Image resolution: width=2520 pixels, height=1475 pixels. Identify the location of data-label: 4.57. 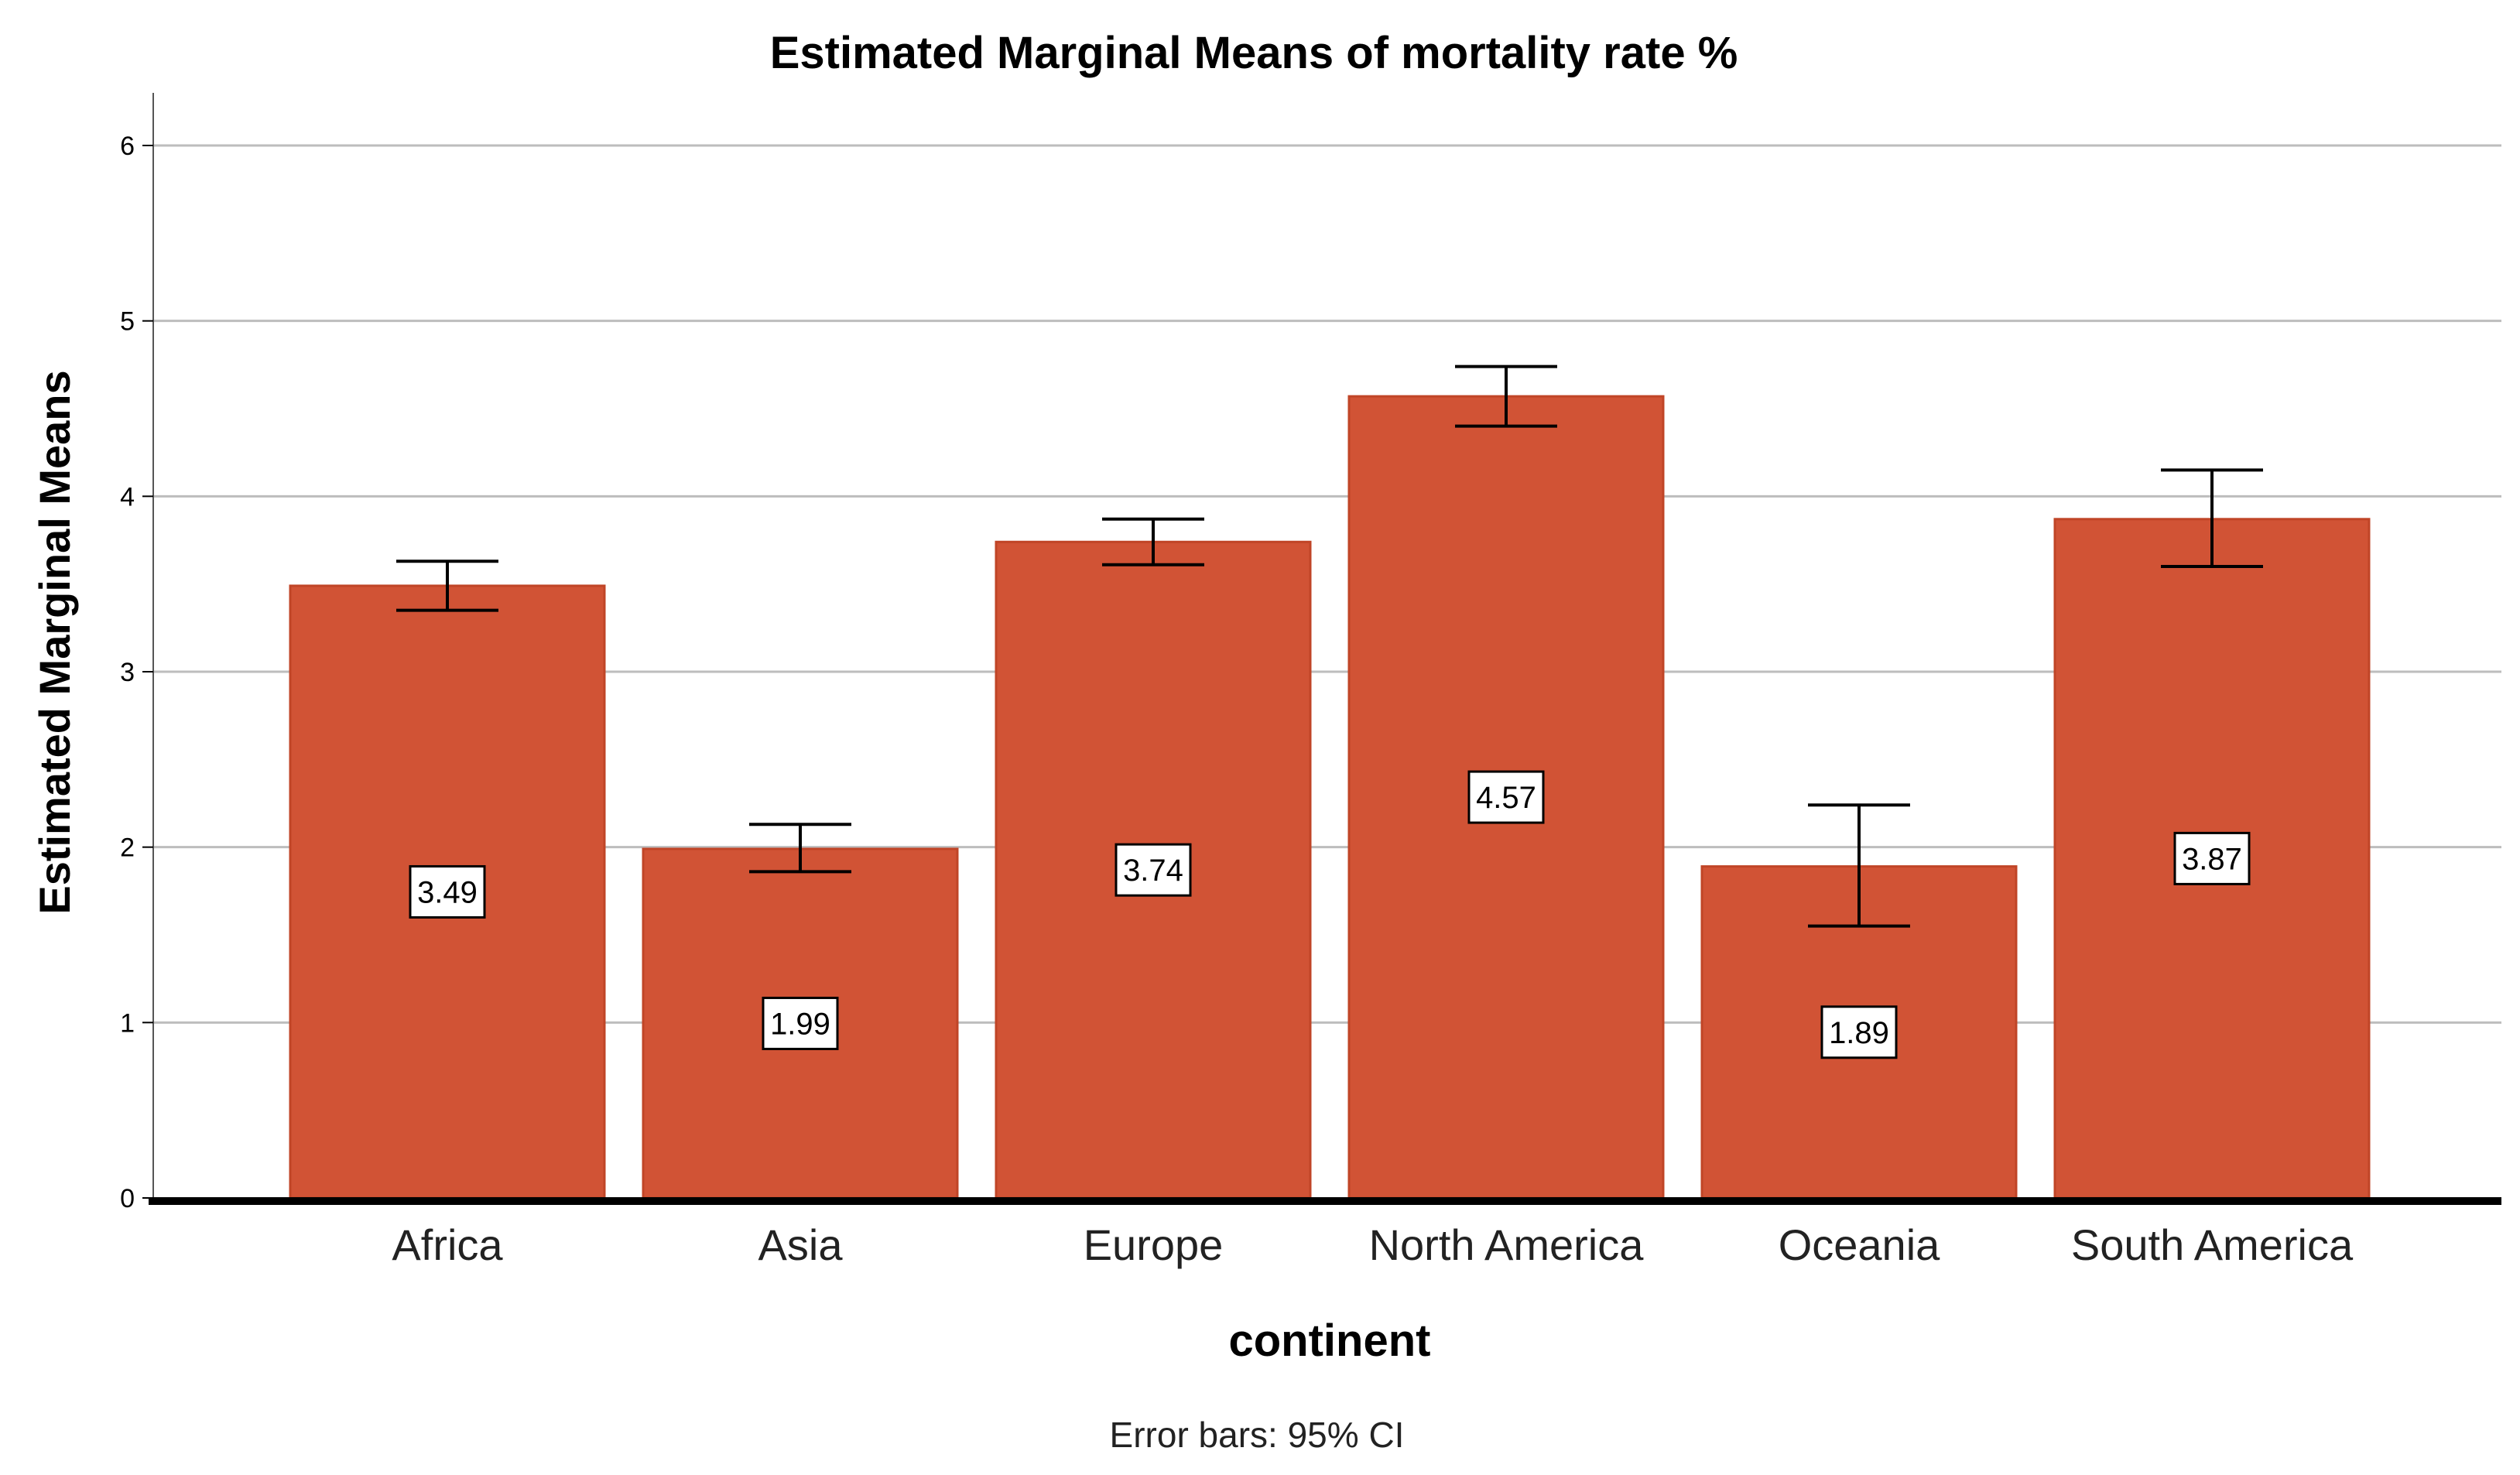
(1506, 797).